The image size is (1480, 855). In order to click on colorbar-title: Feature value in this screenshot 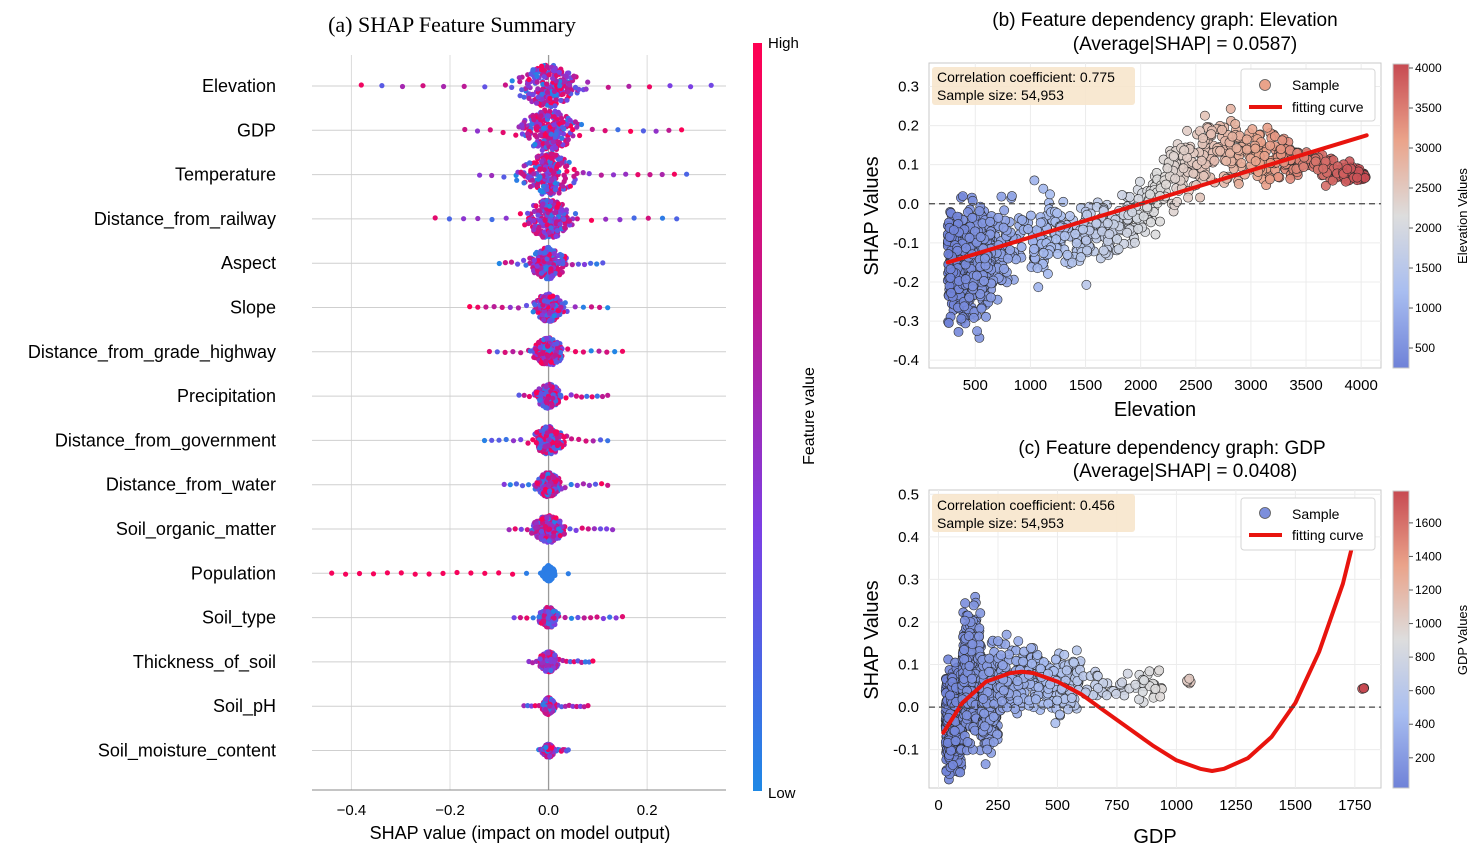, I will do `click(809, 416)`.